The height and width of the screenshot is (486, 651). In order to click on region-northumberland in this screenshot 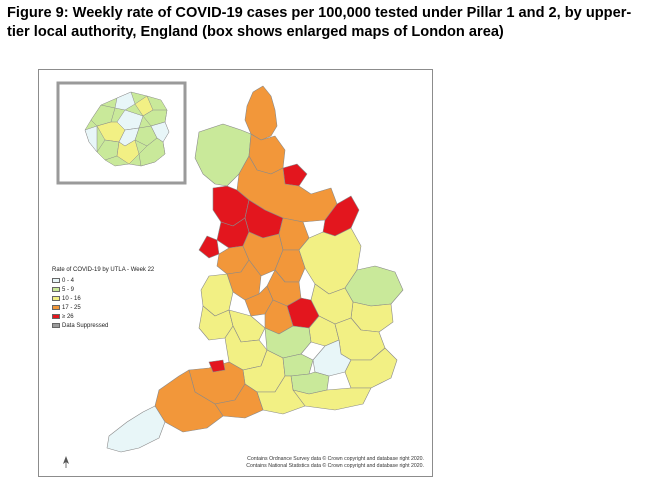, I will do `click(261, 113)`.